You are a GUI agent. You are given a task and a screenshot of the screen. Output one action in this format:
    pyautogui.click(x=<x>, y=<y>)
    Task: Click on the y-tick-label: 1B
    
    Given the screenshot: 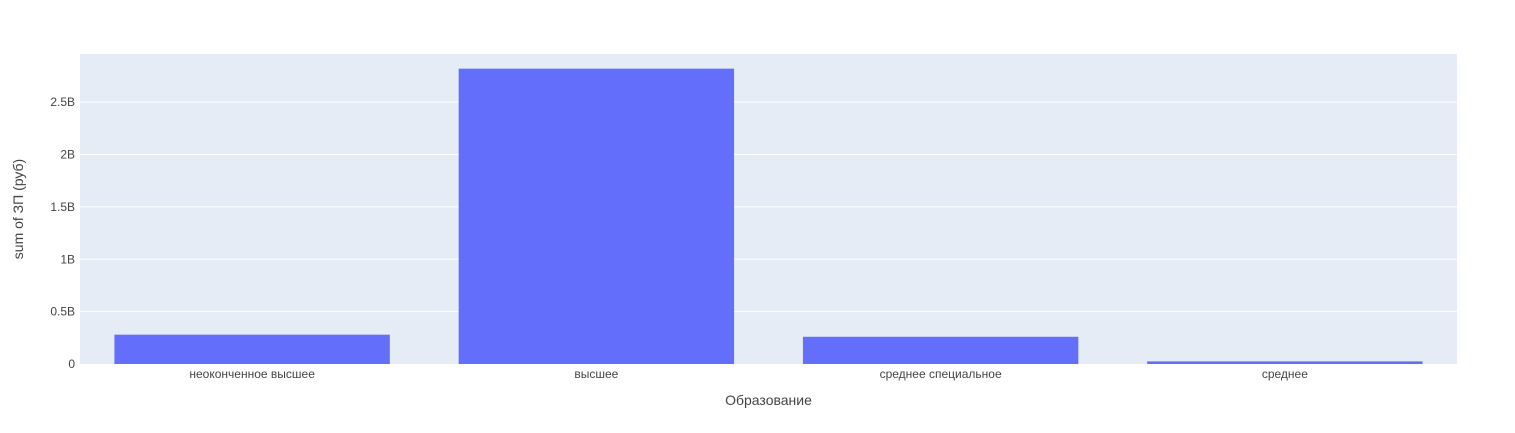 What is the action you would take?
    pyautogui.click(x=67, y=259)
    